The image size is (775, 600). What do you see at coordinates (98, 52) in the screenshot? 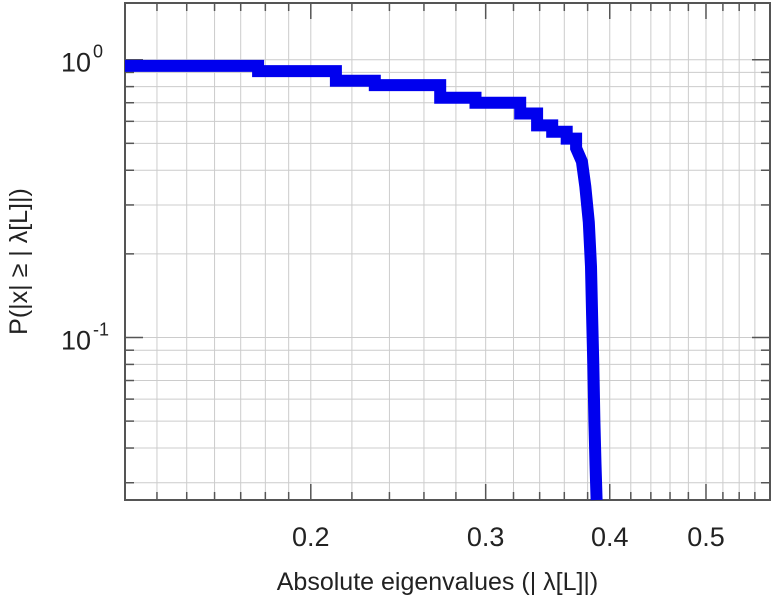
I see `y-tick-exponent: 0` at bounding box center [98, 52].